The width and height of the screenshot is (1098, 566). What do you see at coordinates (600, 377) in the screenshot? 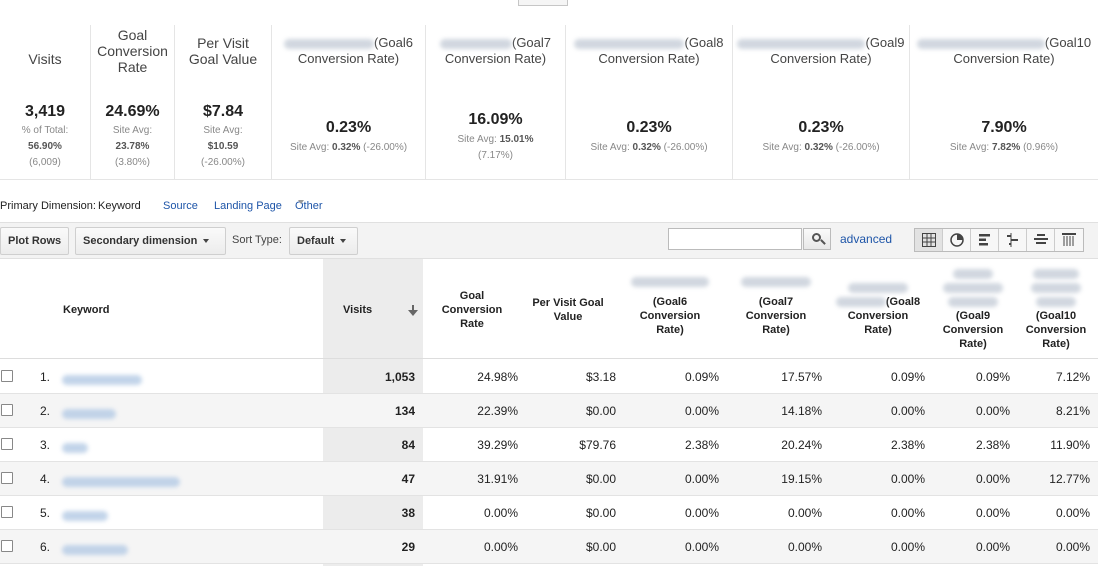
I see `cell-per-visit-goal-value: $3.18` at bounding box center [600, 377].